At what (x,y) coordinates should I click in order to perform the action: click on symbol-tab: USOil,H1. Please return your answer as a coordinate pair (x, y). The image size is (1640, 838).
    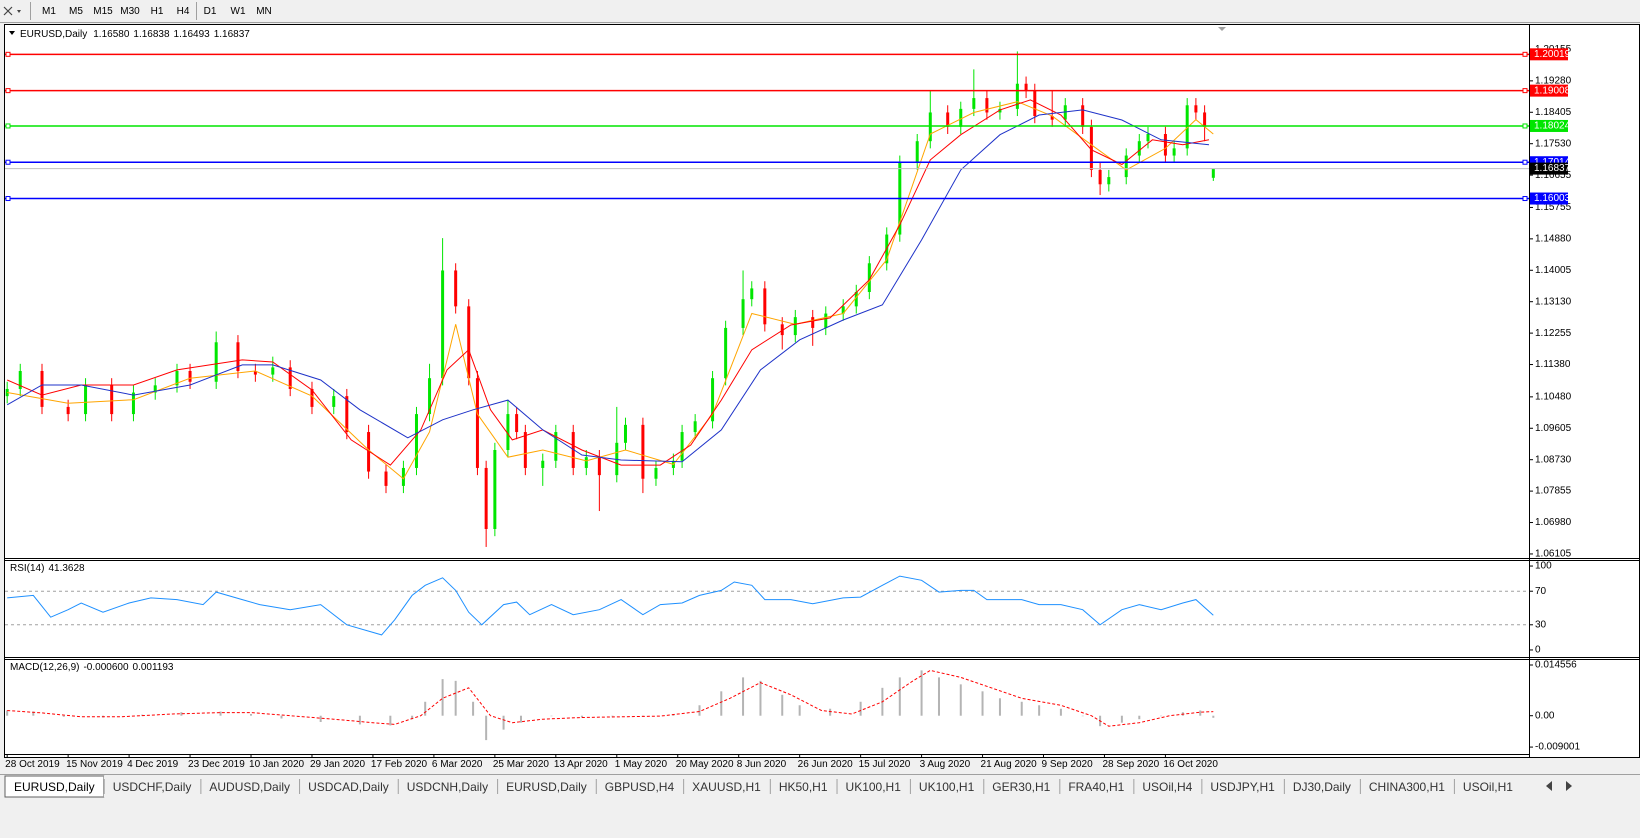
    Looking at the image, I should click on (1487, 786).